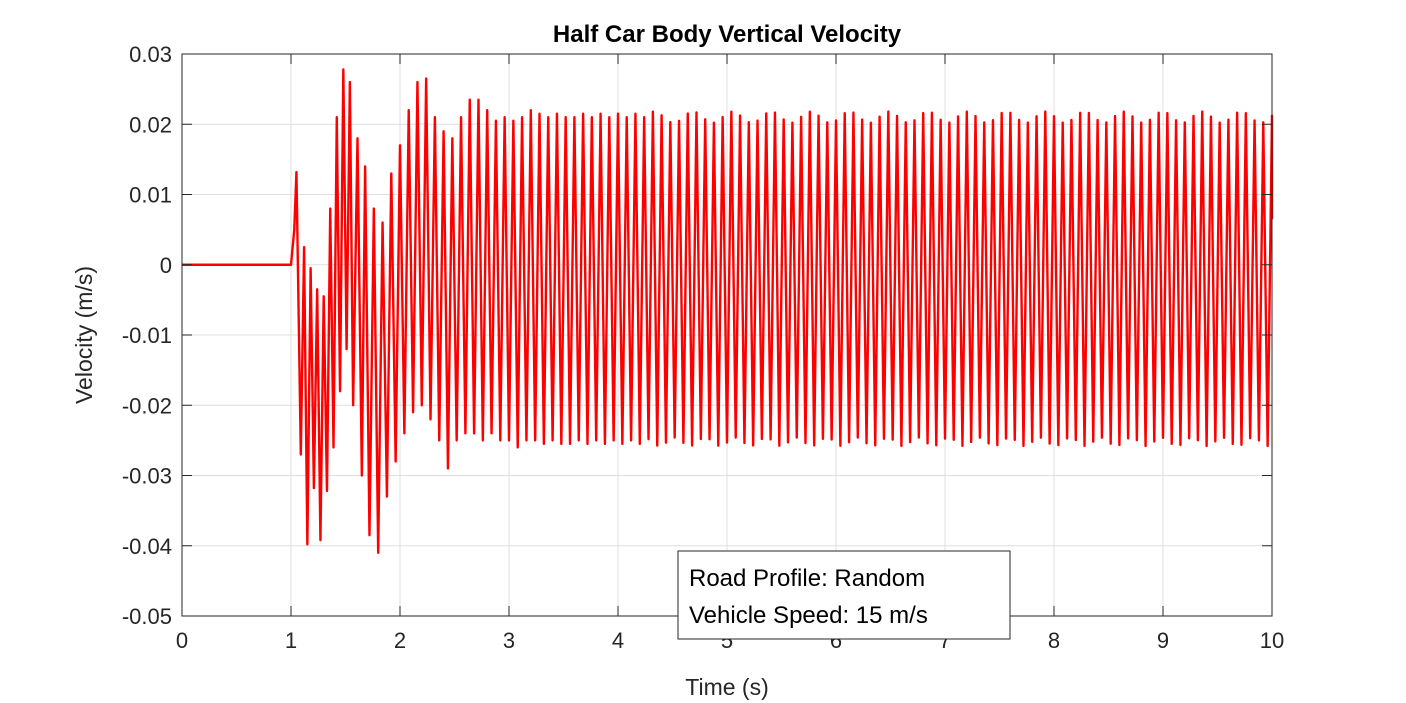  Describe the element at coordinates (147, 546) in the screenshot. I see `y-tick-label: -0.04` at that location.